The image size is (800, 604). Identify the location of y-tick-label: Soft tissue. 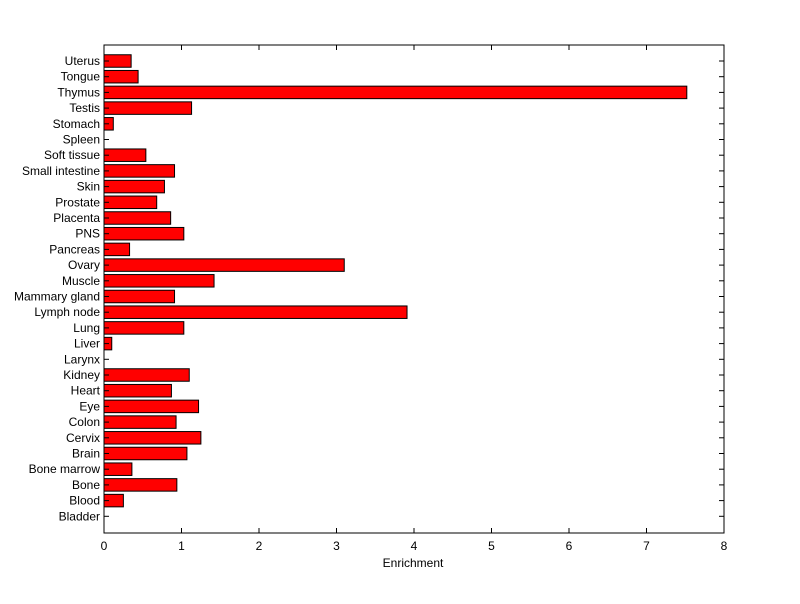
(72, 155).